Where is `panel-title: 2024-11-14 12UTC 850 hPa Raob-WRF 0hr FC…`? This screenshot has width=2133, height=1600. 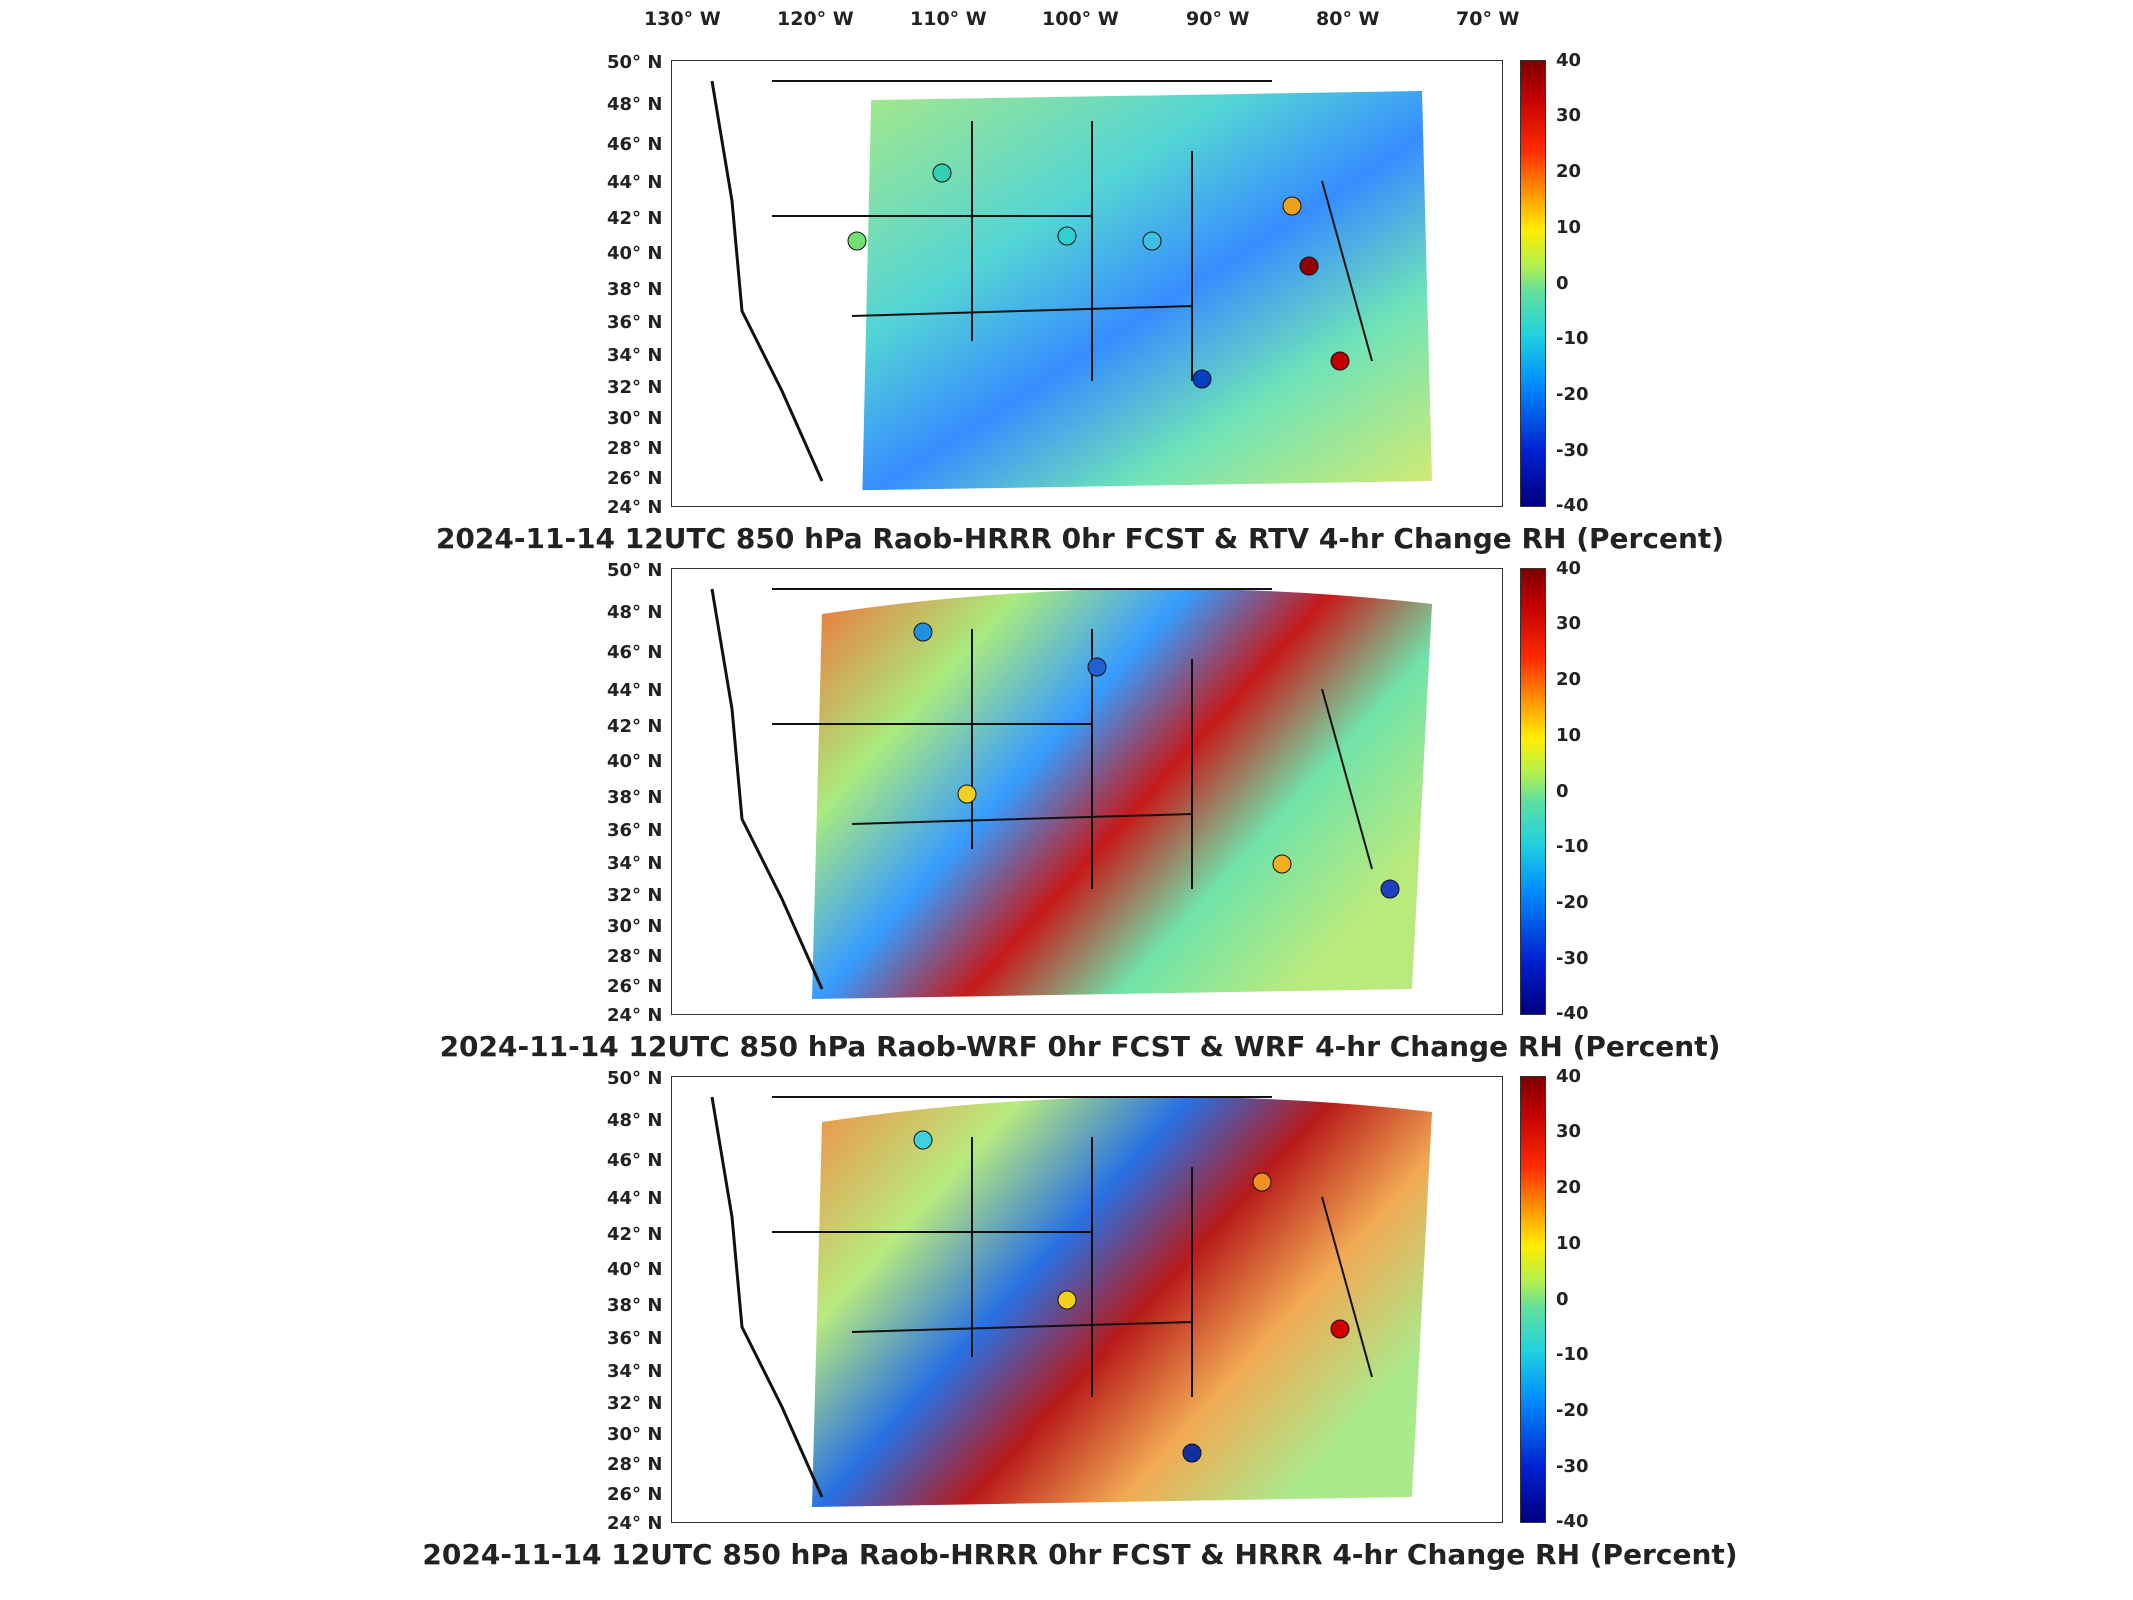 panel-title: 2024-11-14 12UTC 850 hPa Raob-WRF 0hr FC… is located at coordinates (1080, 1046).